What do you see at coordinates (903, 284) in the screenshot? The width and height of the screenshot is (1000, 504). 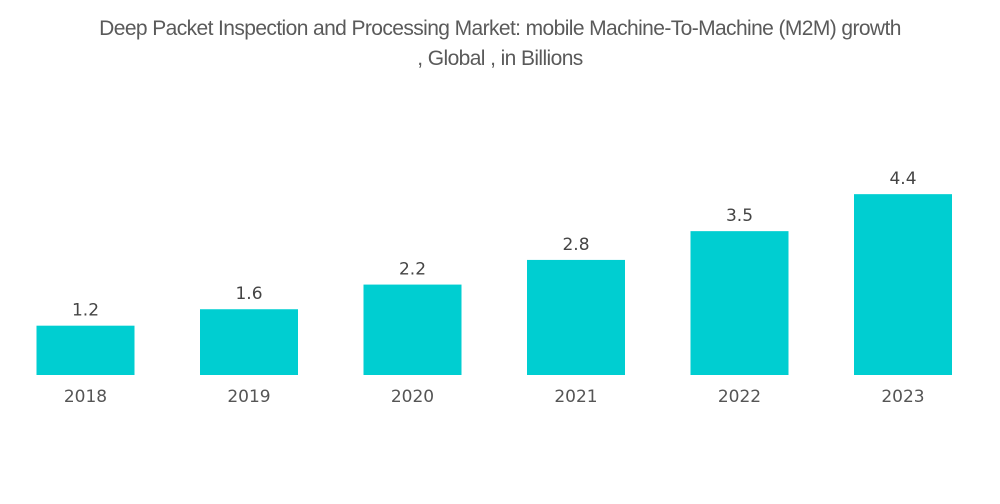 I see `bar-2023` at bounding box center [903, 284].